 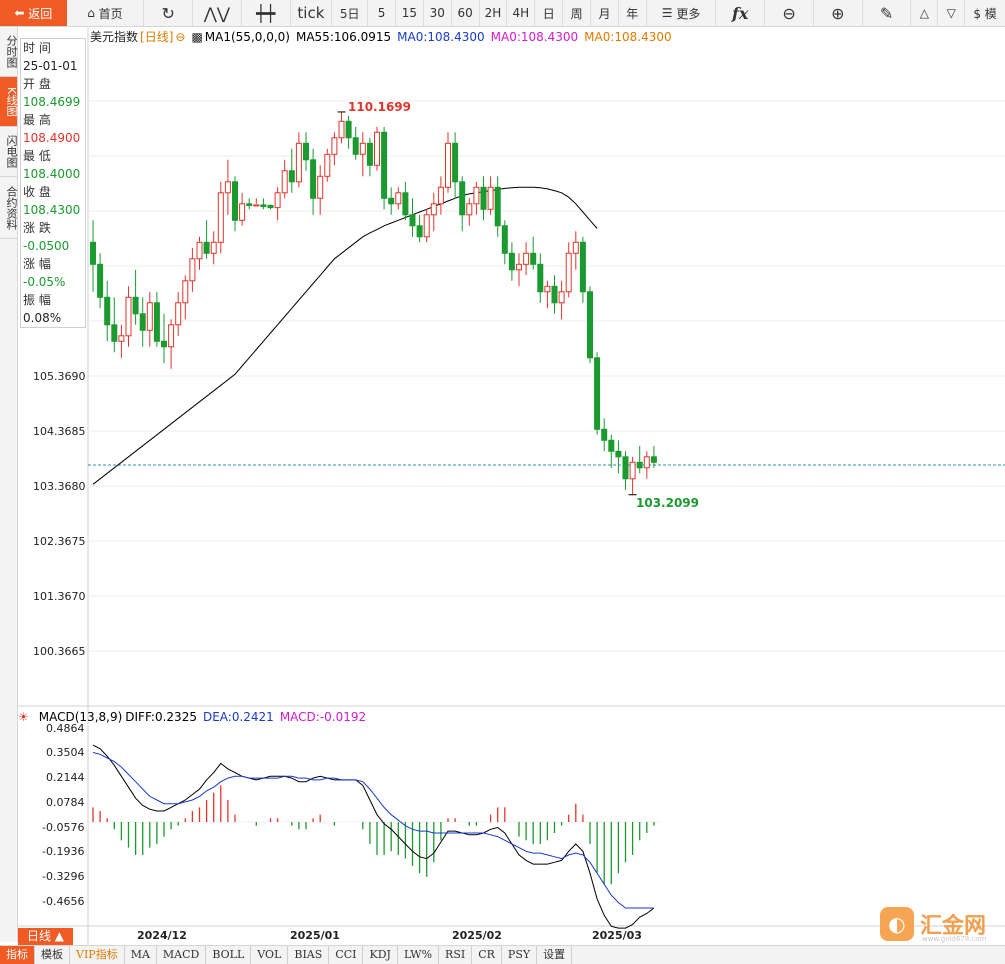 What do you see at coordinates (312, 13) in the screenshot?
I see `tick-button: tick` at bounding box center [312, 13].